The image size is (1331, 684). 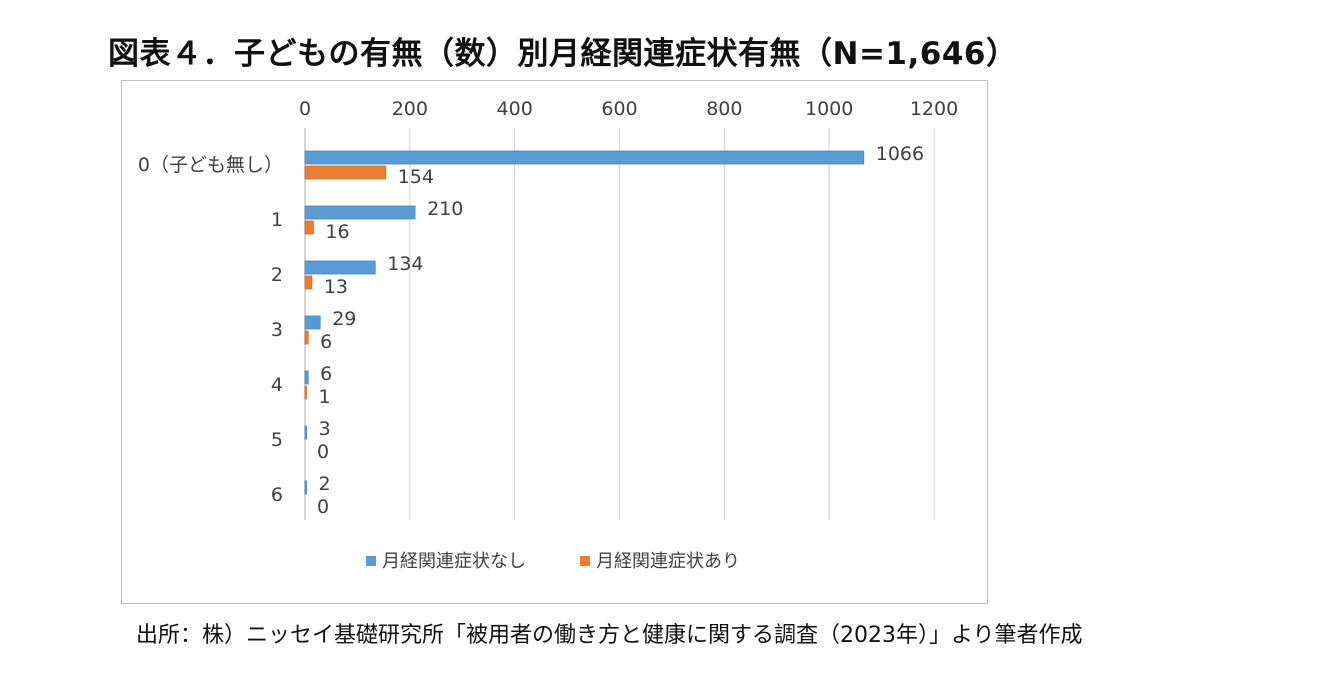 I want to click on data-label-no-symptom: 29, so click(x=344, y=319).